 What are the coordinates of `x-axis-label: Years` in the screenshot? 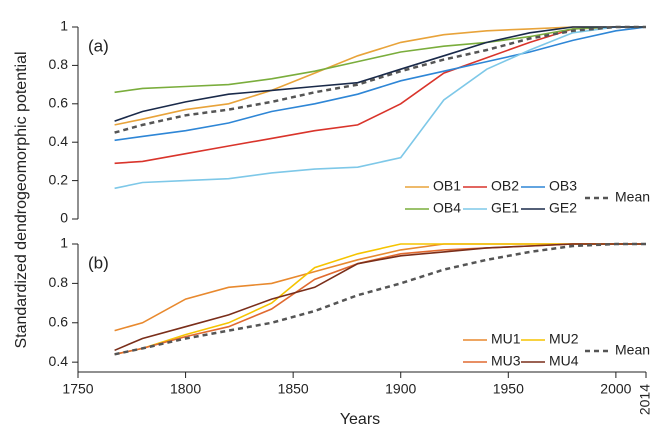 It's located at (360, 419).